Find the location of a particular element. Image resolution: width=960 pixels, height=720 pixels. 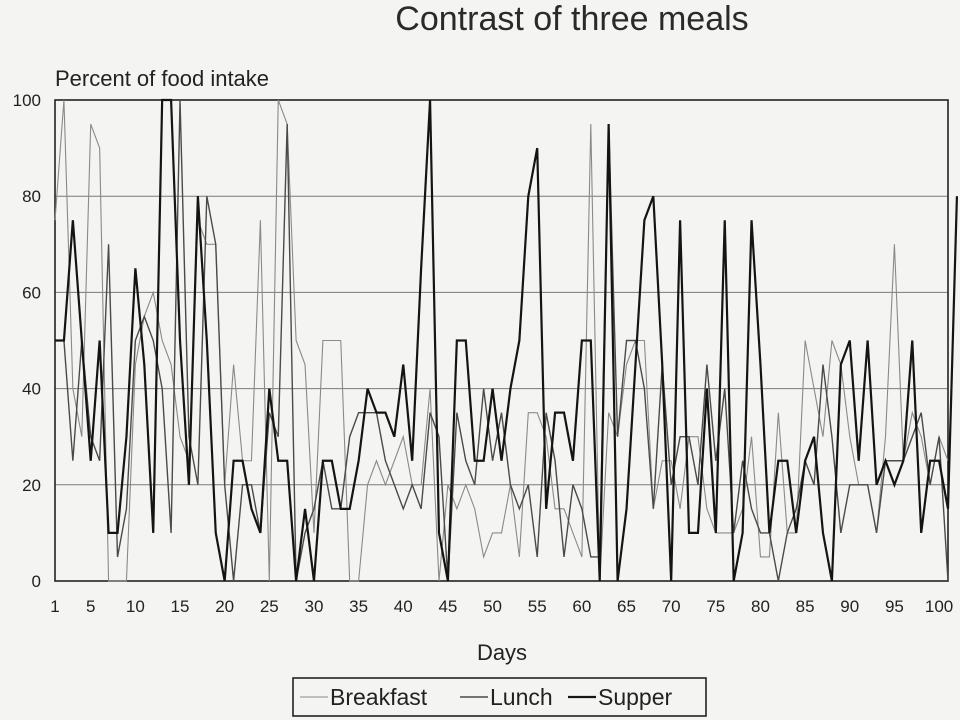

legend-box is located at coordinates (499, 697).